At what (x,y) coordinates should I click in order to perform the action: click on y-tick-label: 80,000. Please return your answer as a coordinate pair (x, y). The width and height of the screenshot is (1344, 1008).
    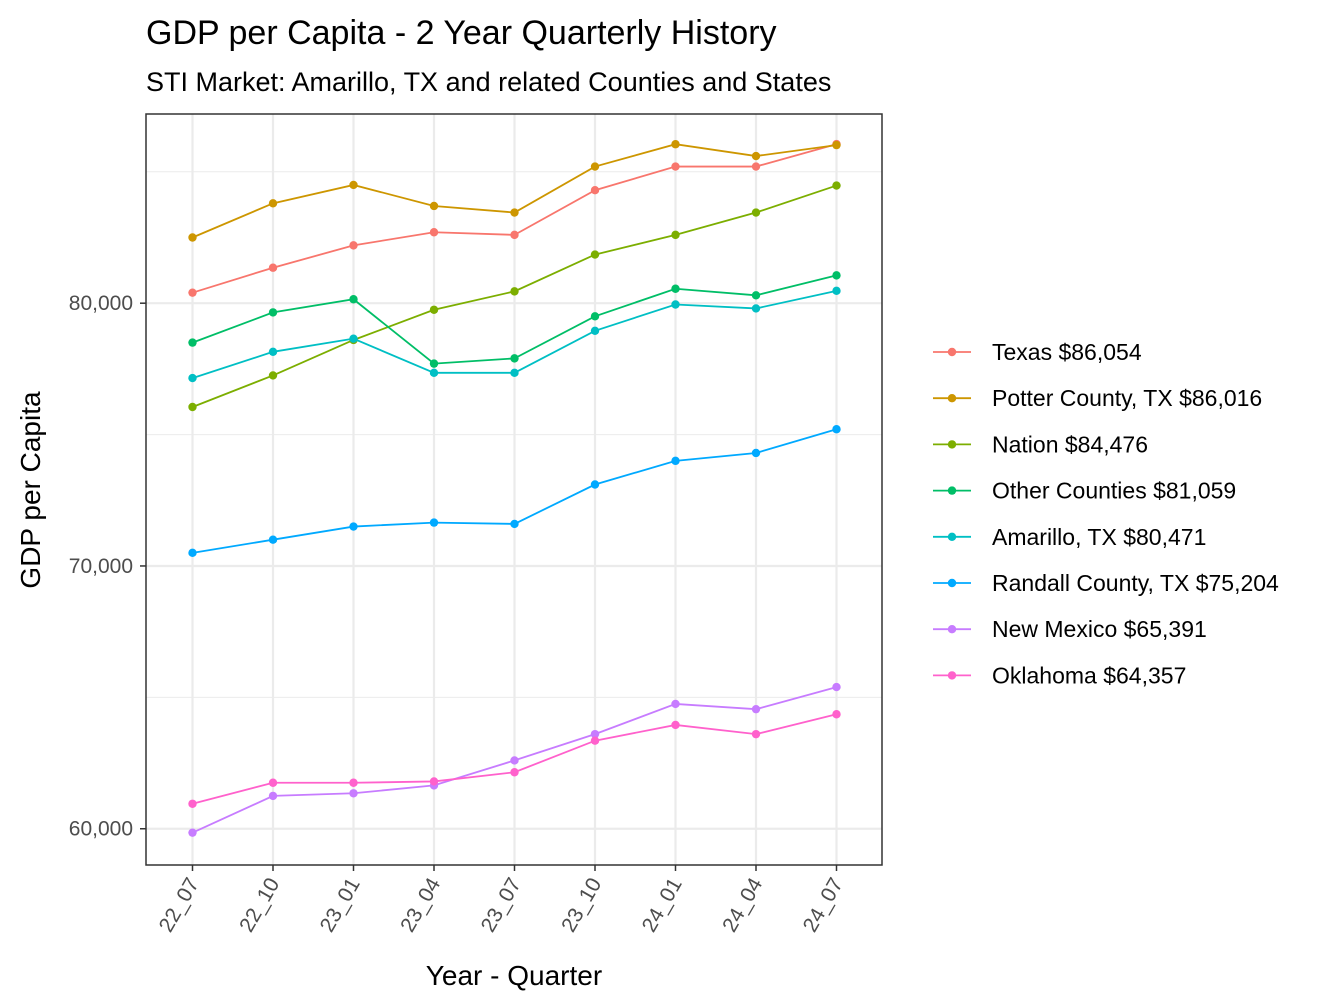
    Looking at the image, I should click on (101, 303).